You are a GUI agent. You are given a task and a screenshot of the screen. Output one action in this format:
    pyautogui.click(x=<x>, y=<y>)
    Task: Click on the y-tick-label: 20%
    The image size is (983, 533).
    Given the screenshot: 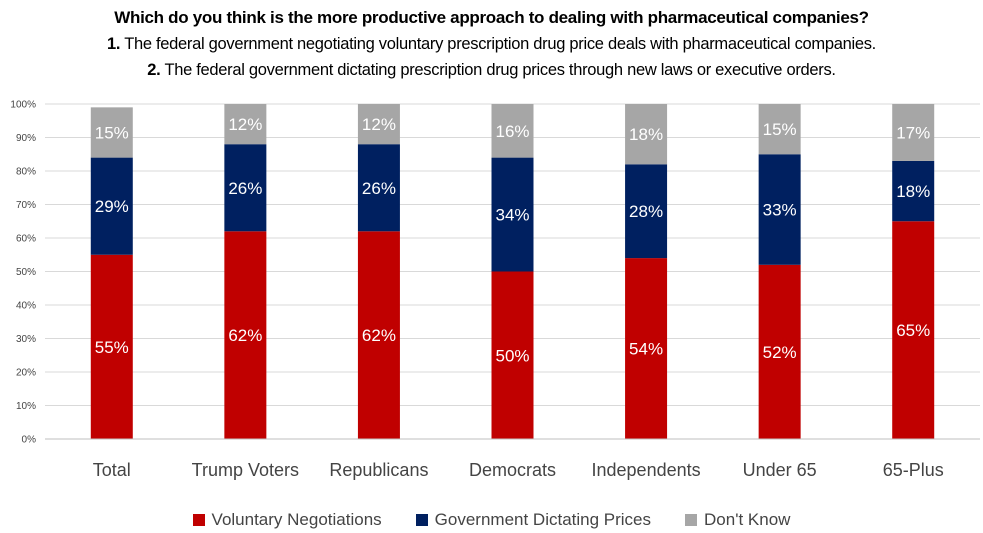 What is the action you would take?
    pyautogui.click(x=26, y=373)
    